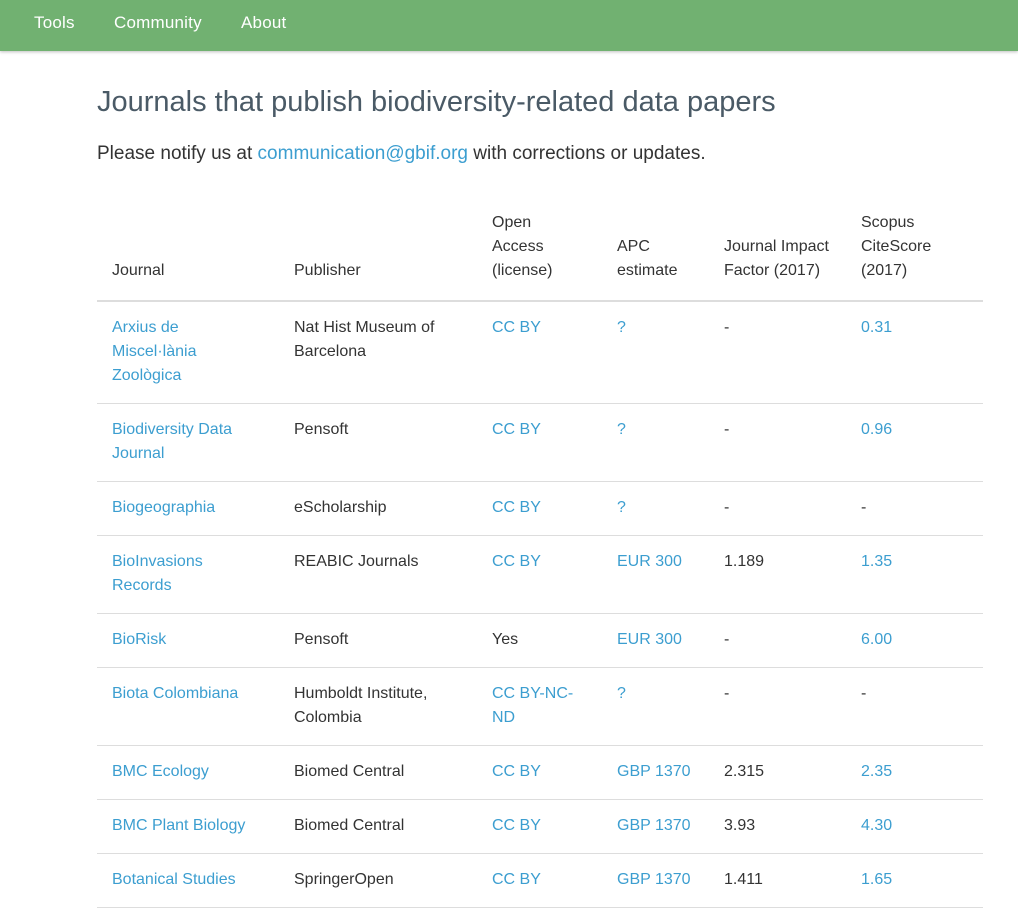 This screenshot has width=1018, height=917. Describe the element at coordinates (378, 252) in the screenshot. I see `column-header-publisher: Publisher` at that location.